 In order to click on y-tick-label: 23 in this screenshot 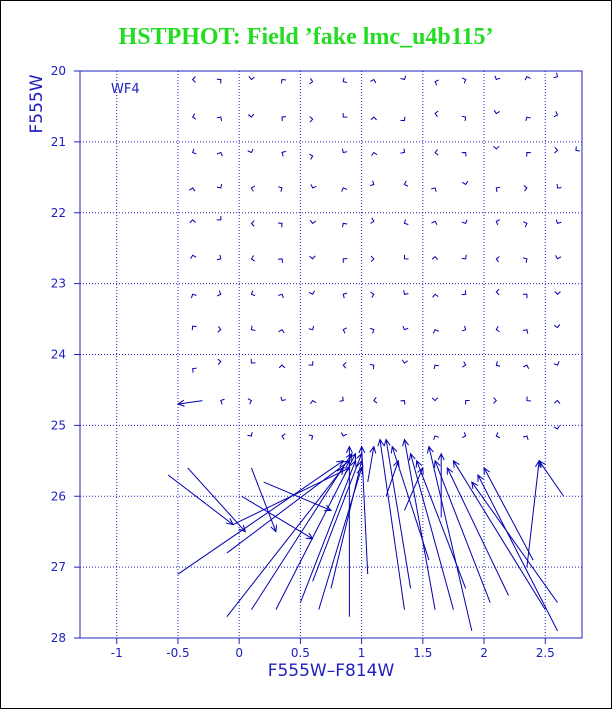, I will do `click(58, 284)`.